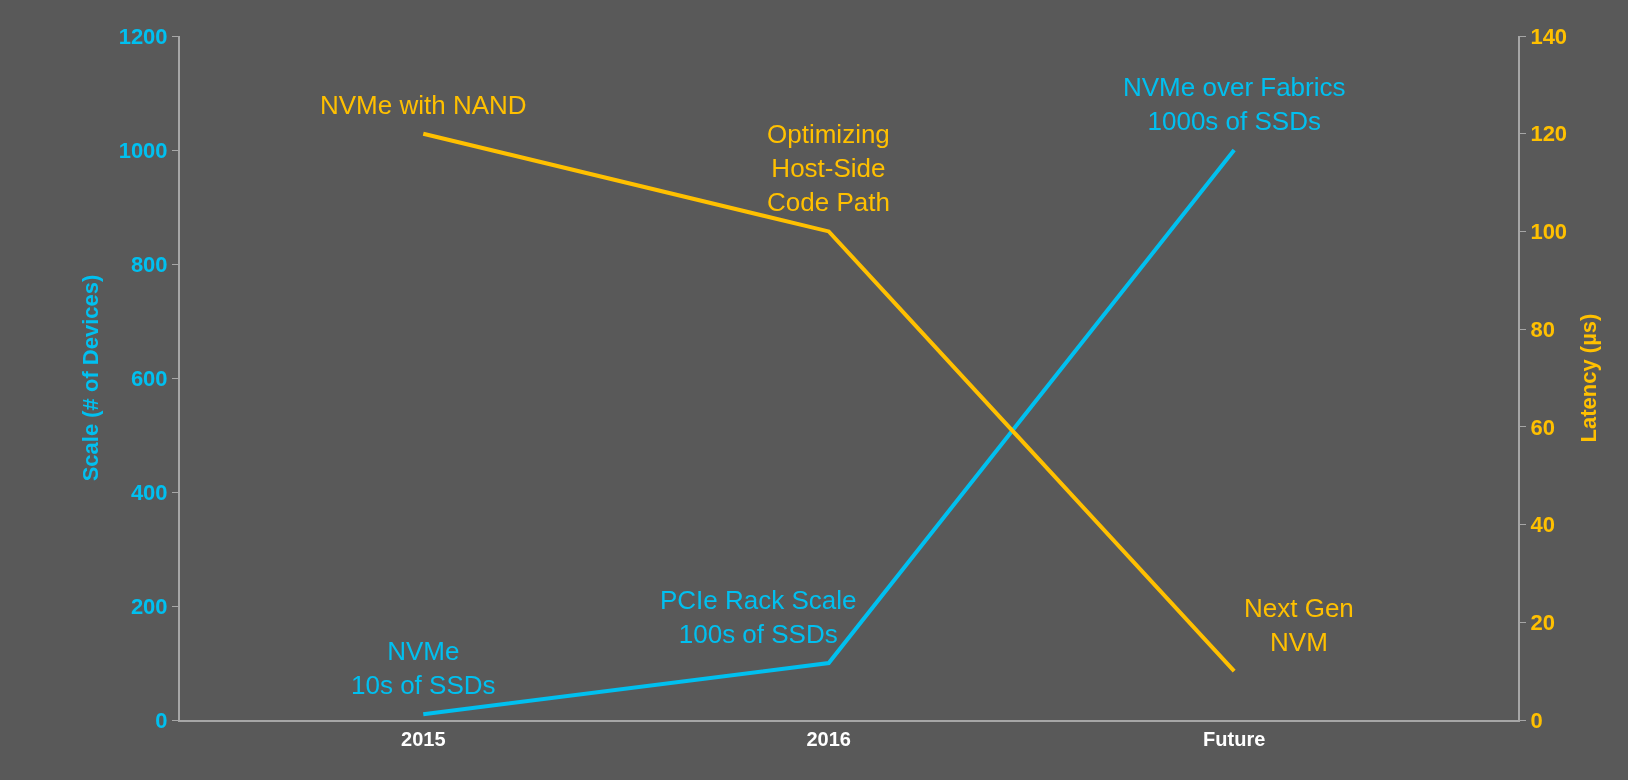  What do you see at coordinates (149, 492) in the screenshot?
I see `y-tick-label: 400` at bounding box center [149, 492].